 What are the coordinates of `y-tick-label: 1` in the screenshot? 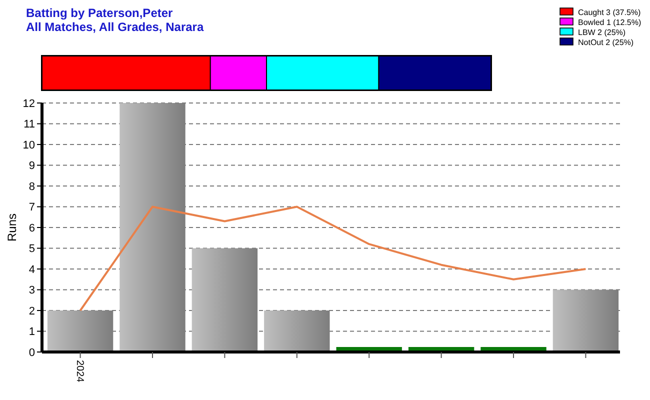 It's located at (31, 332).